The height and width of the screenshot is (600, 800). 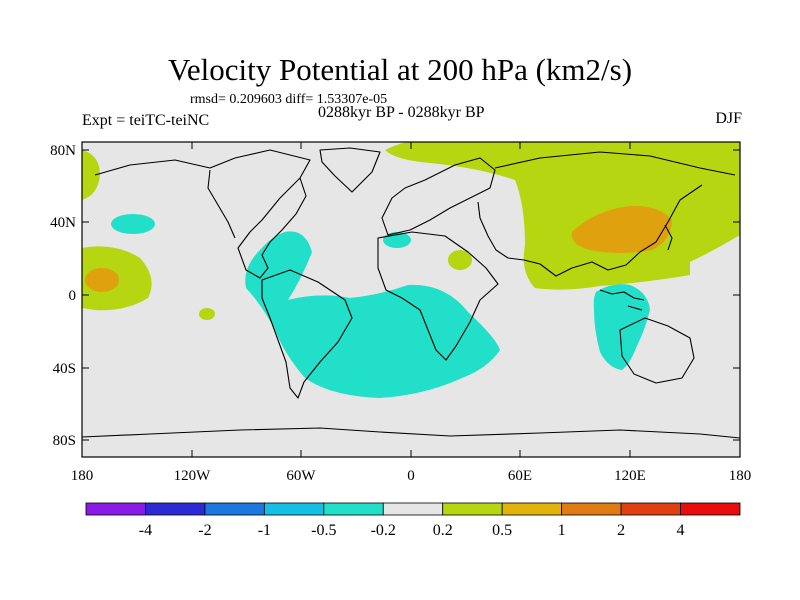 I want to click on coast-south-america, so click(x=307, y=334).